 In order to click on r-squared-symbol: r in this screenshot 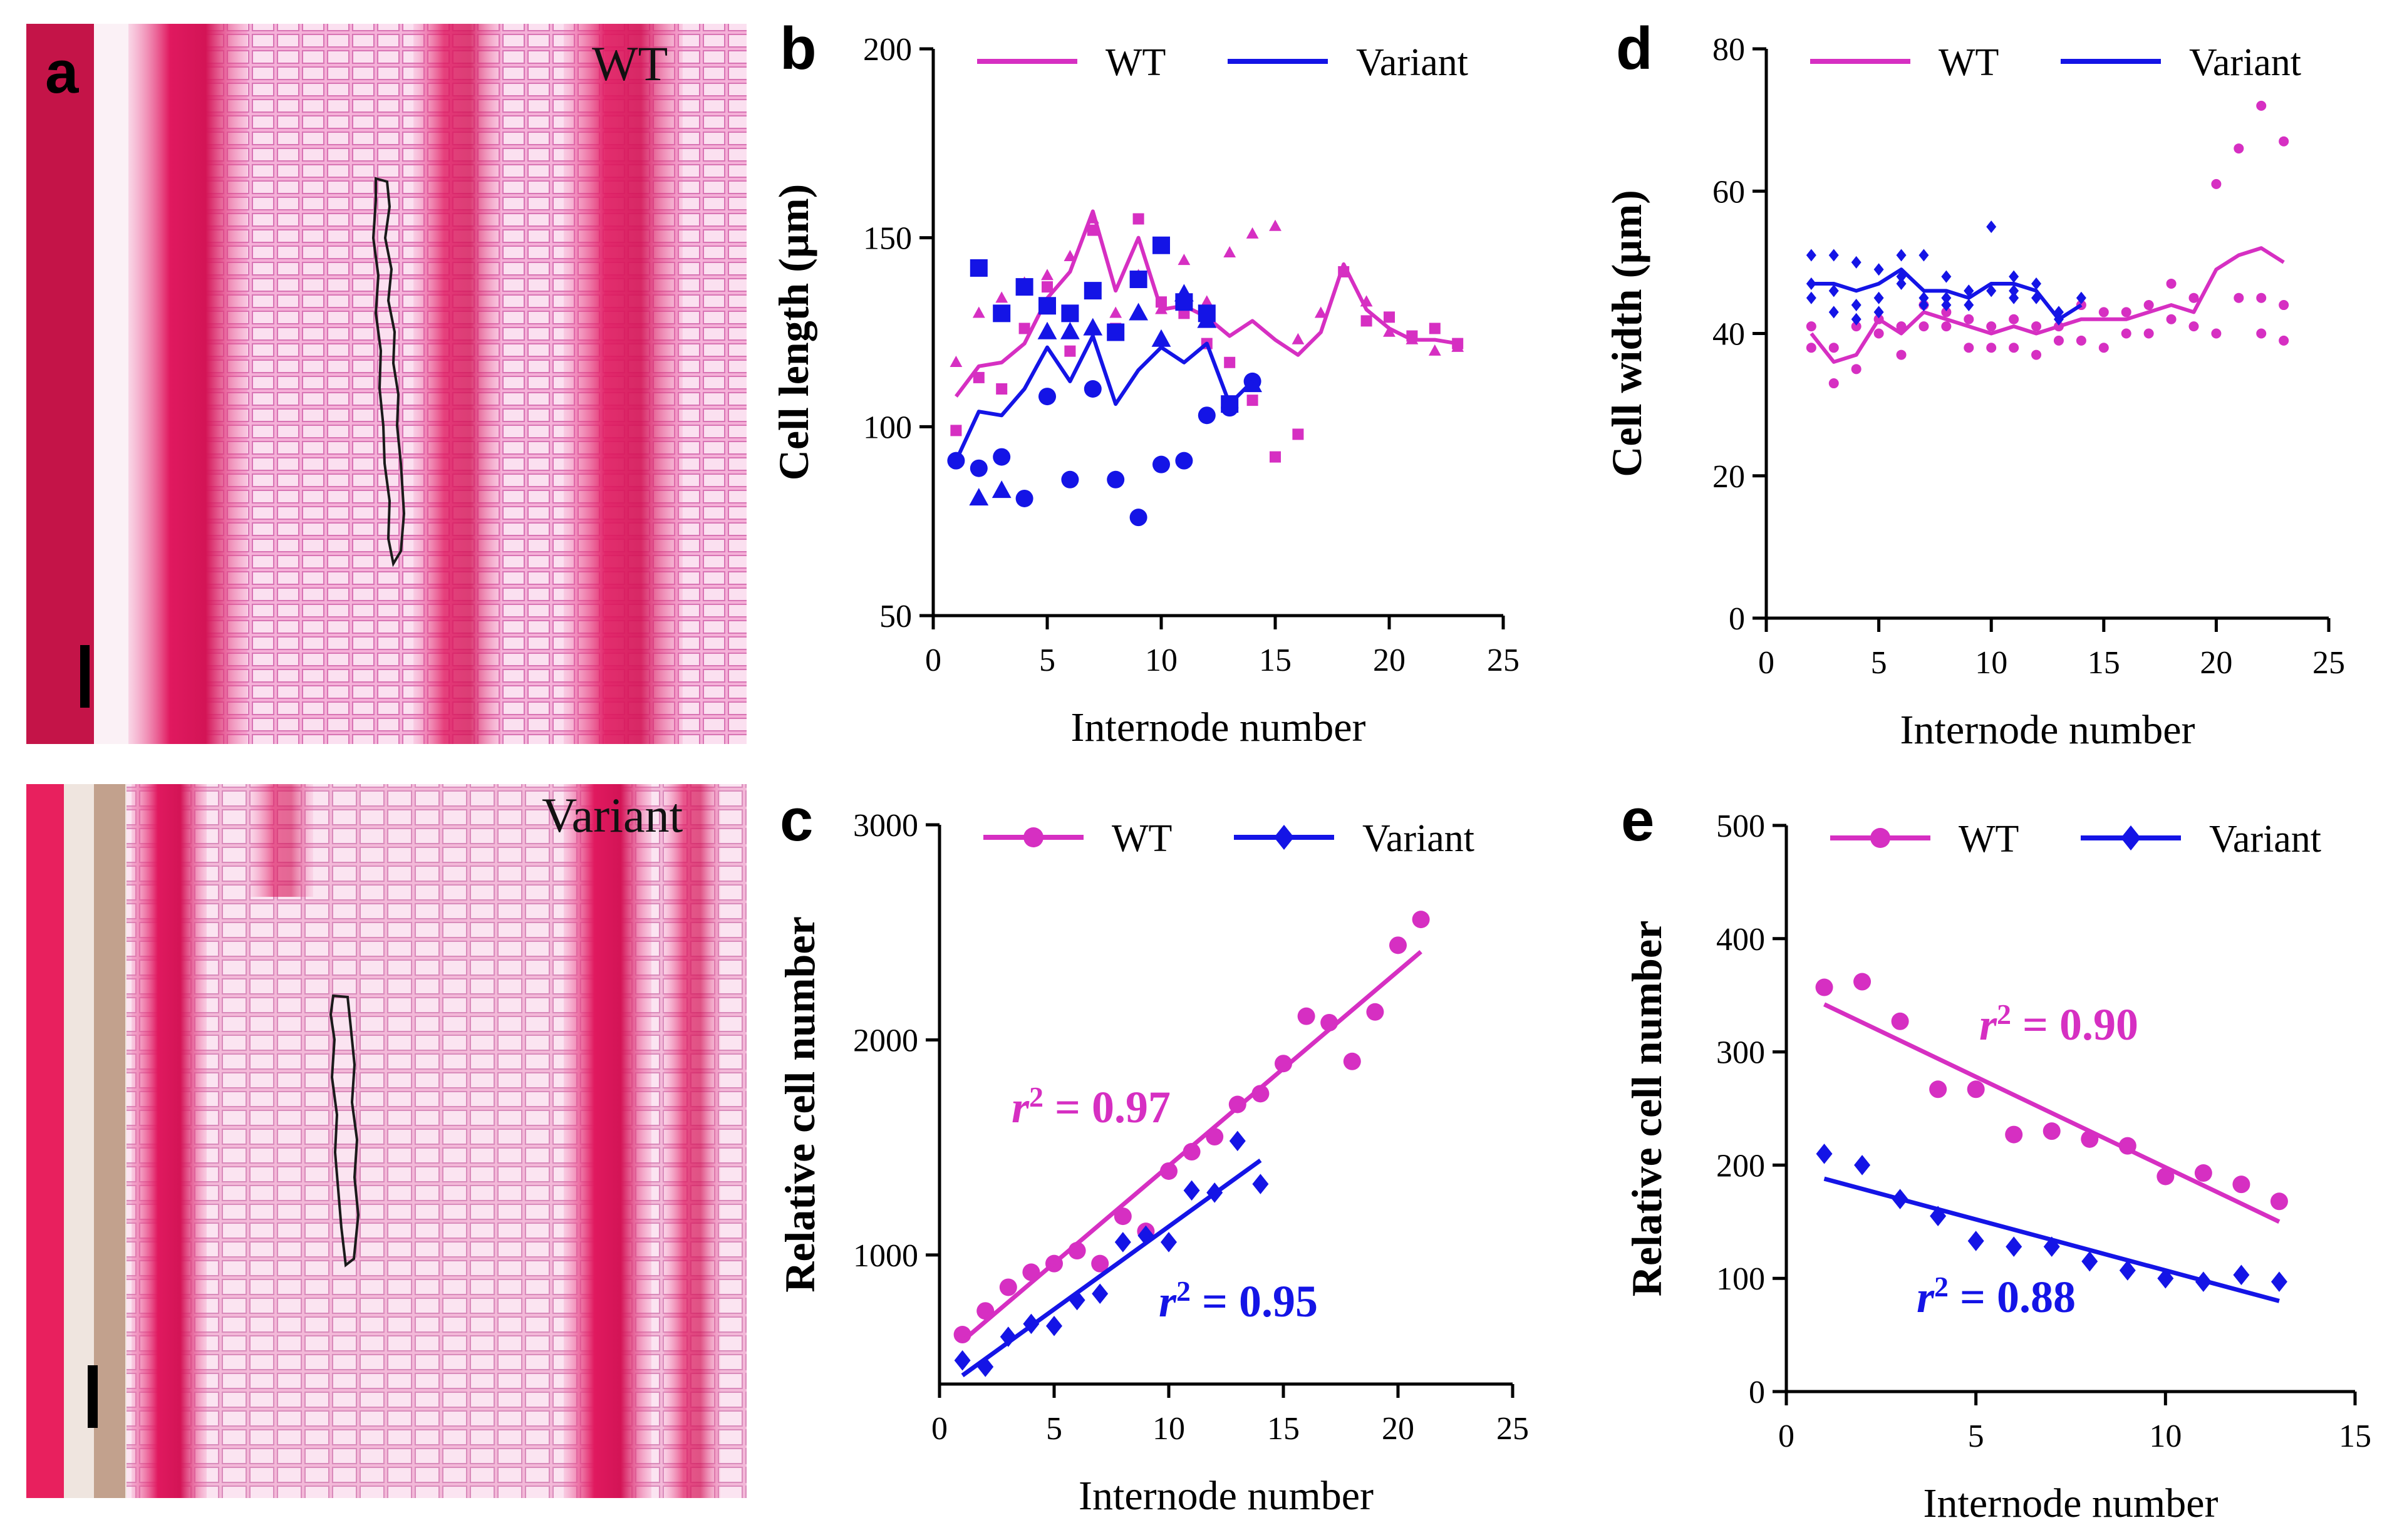, I will do `click(1926, 1297)`.